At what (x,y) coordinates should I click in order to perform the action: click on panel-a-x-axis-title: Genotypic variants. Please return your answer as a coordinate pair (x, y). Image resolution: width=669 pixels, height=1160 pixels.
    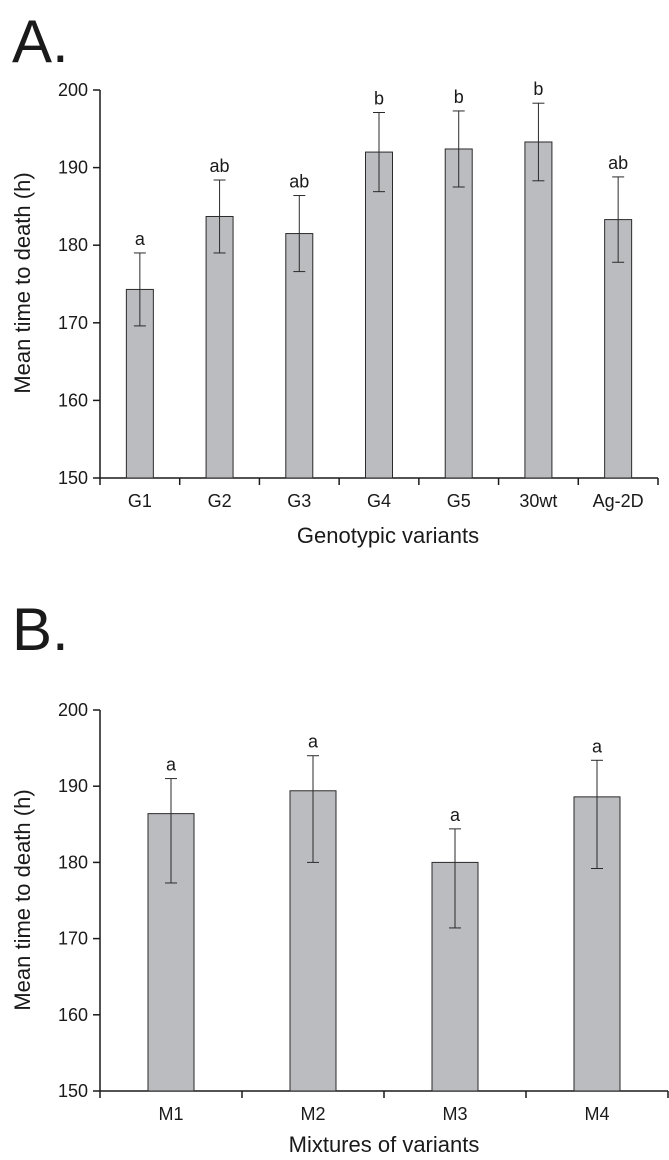
    Looking at the image, I should click on (388, 535).